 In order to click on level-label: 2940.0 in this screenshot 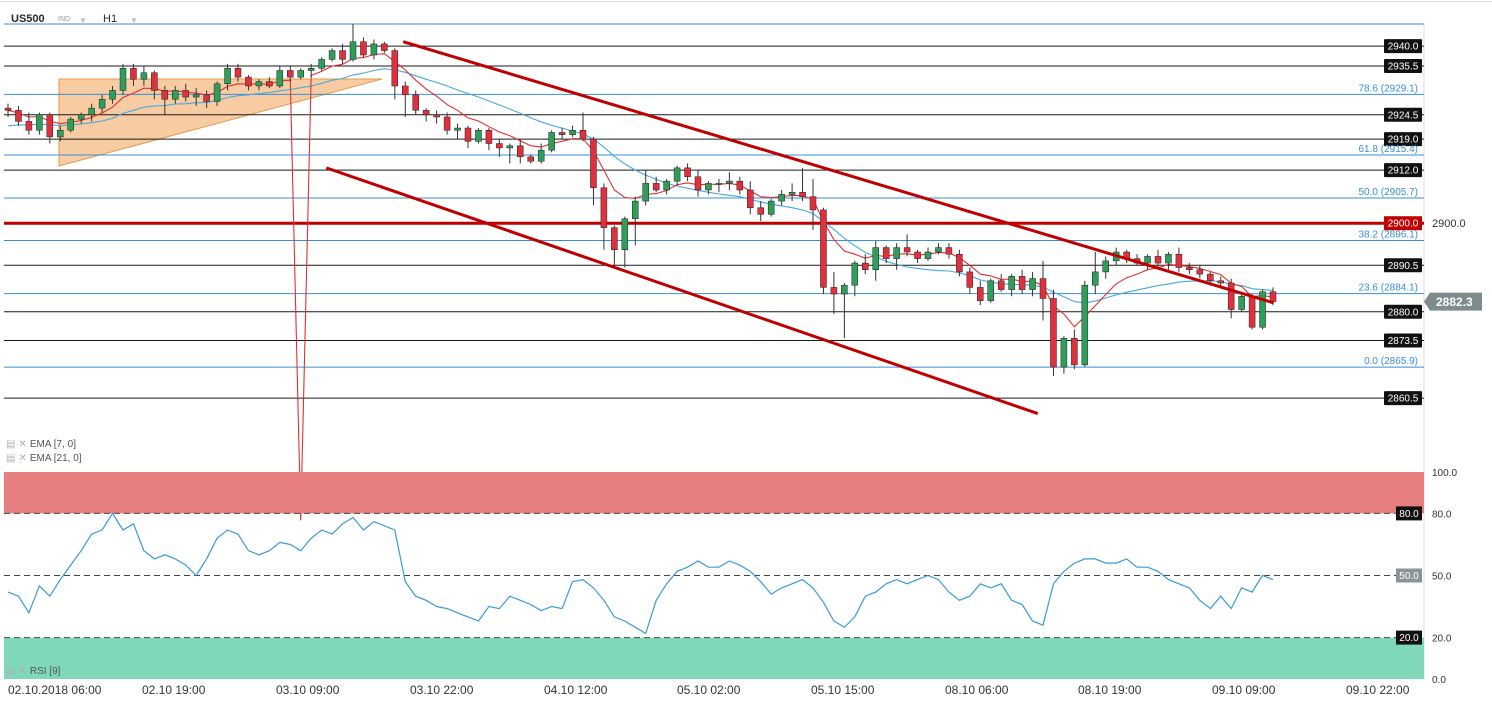, I will do `click(1403, 47)`.